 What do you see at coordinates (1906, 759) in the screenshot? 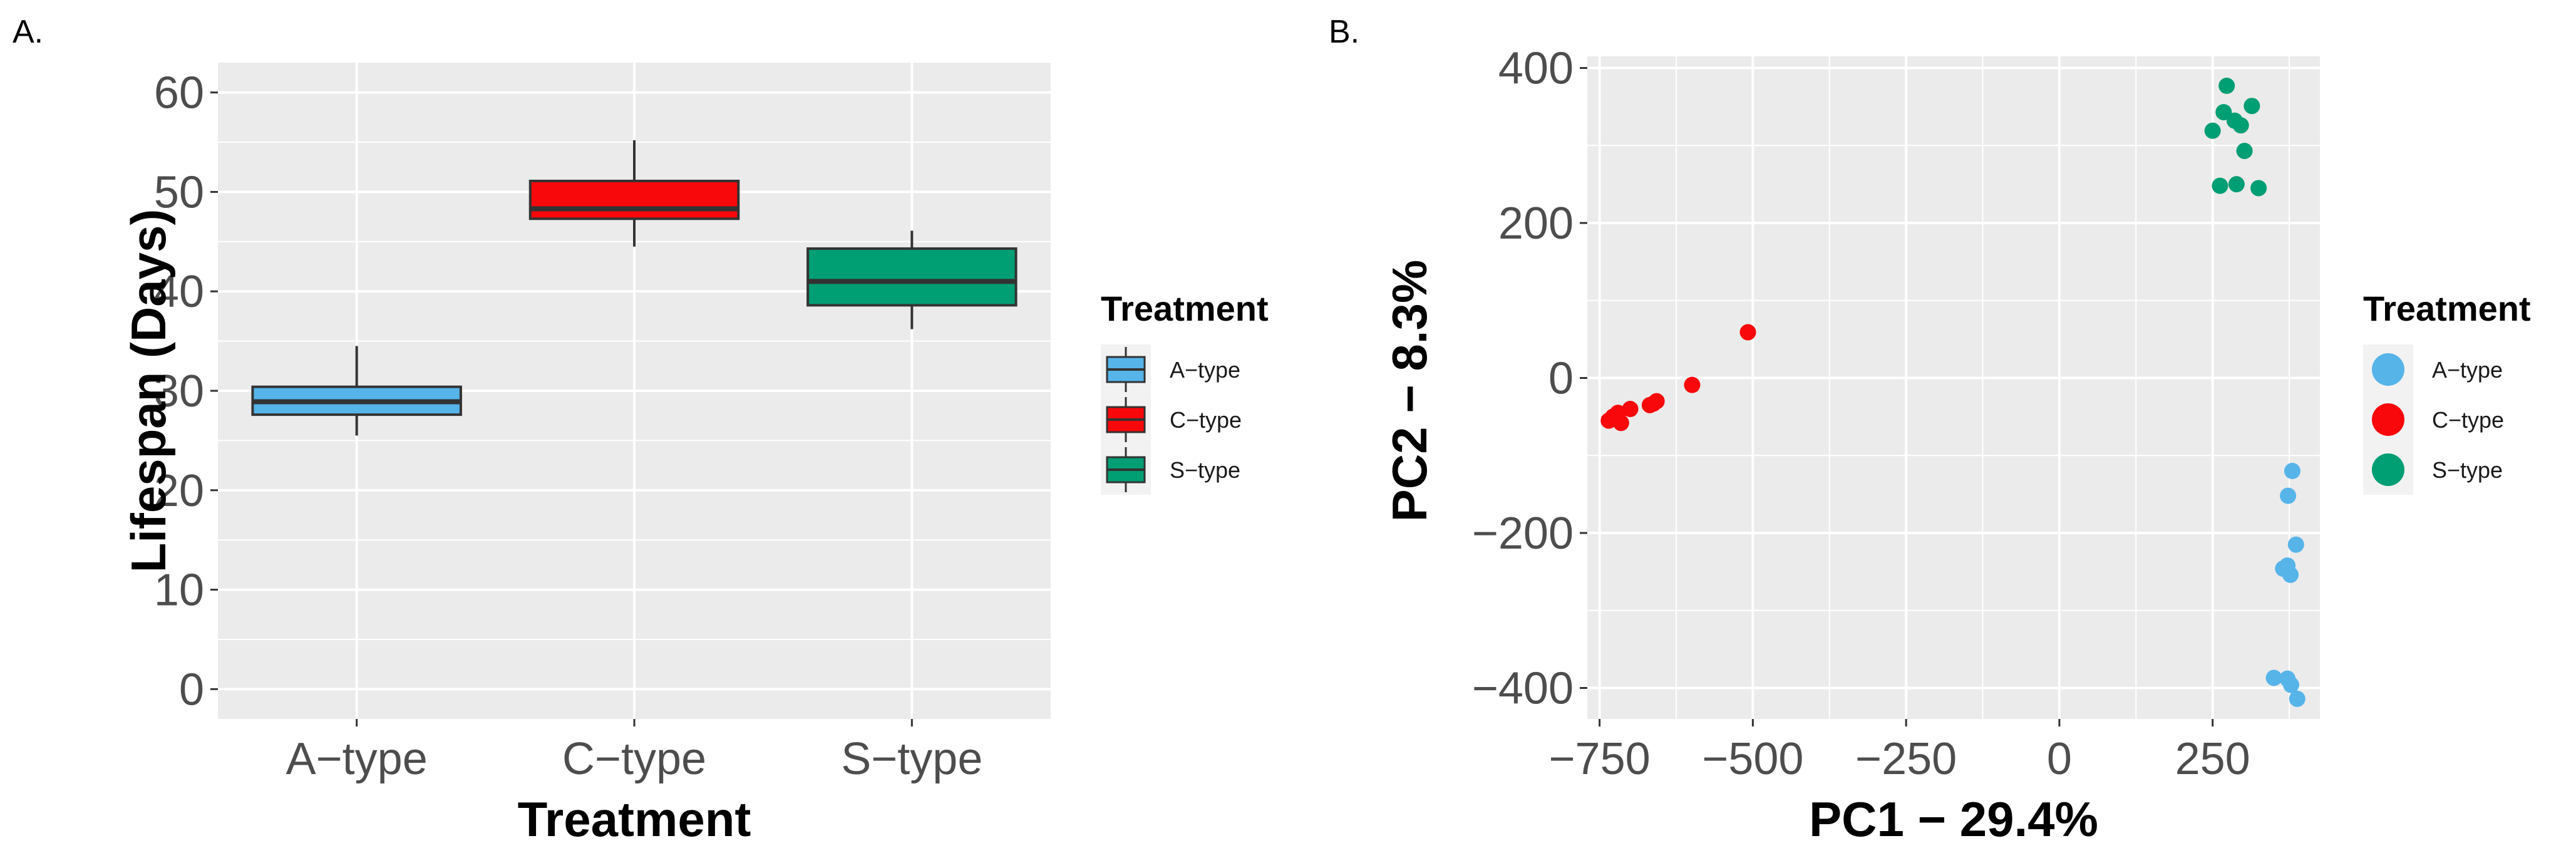
I see `panel-b-x-tick-label: −250` at bounding box center [1906, 759].